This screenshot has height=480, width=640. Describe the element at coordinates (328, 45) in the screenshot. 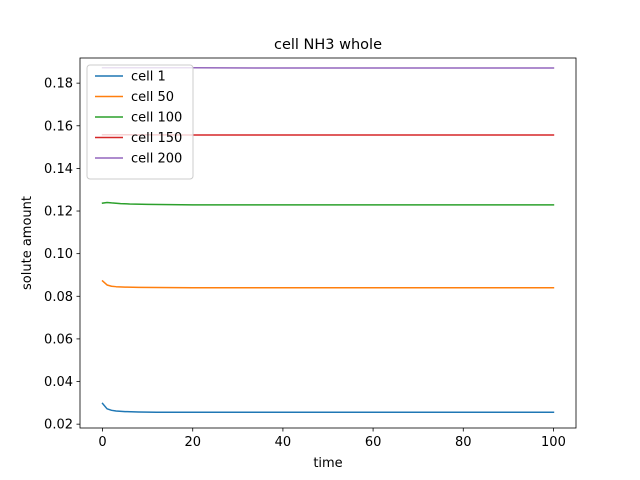

I see `chart-title: cell NH3 whole` at that location.